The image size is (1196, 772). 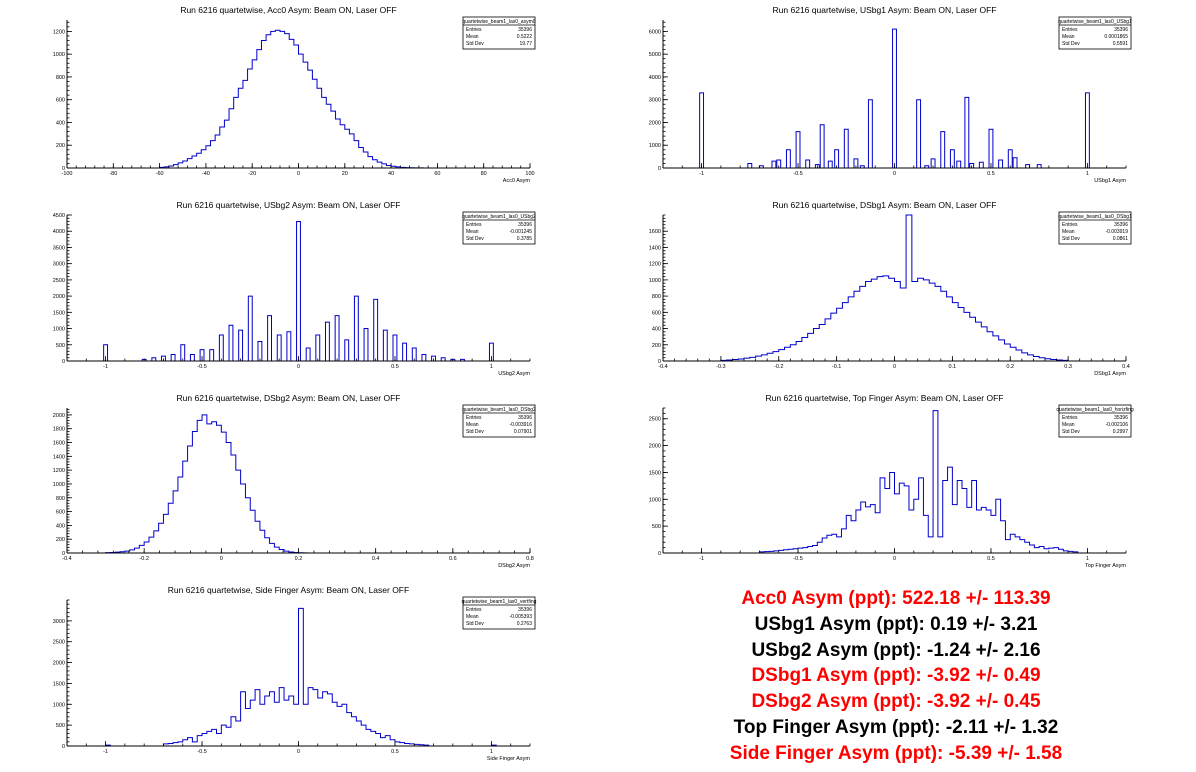 What do you see at coordinates (514, 566) in the screenshot?
I see `x-axis-label: DSbg2 Asym` at bounding box center [514, 566].